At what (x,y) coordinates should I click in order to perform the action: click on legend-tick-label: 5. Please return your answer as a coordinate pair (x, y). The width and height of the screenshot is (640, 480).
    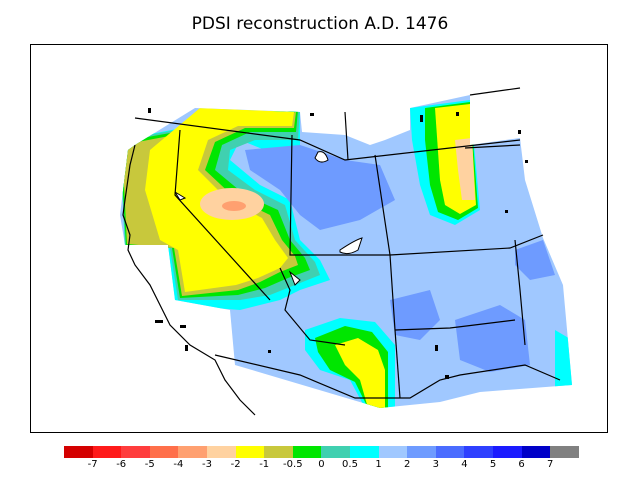
    Looking at the image, I should click on (493, 464).